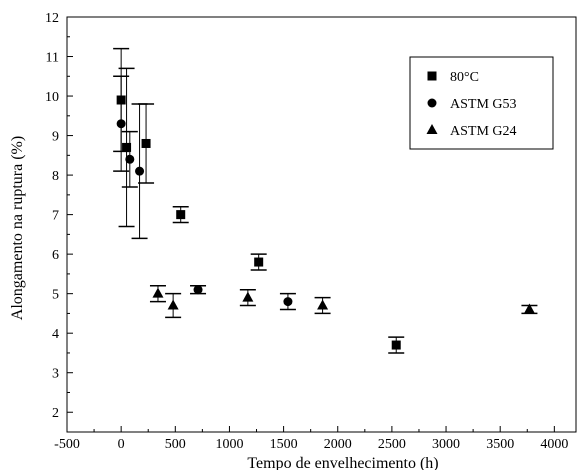 The height and width of the screenshot is (470, 578). What do you see at coordinates (446, 444) in the screenshot?
I see `x-tick-label: 3000` at bounding box center [446, 444].